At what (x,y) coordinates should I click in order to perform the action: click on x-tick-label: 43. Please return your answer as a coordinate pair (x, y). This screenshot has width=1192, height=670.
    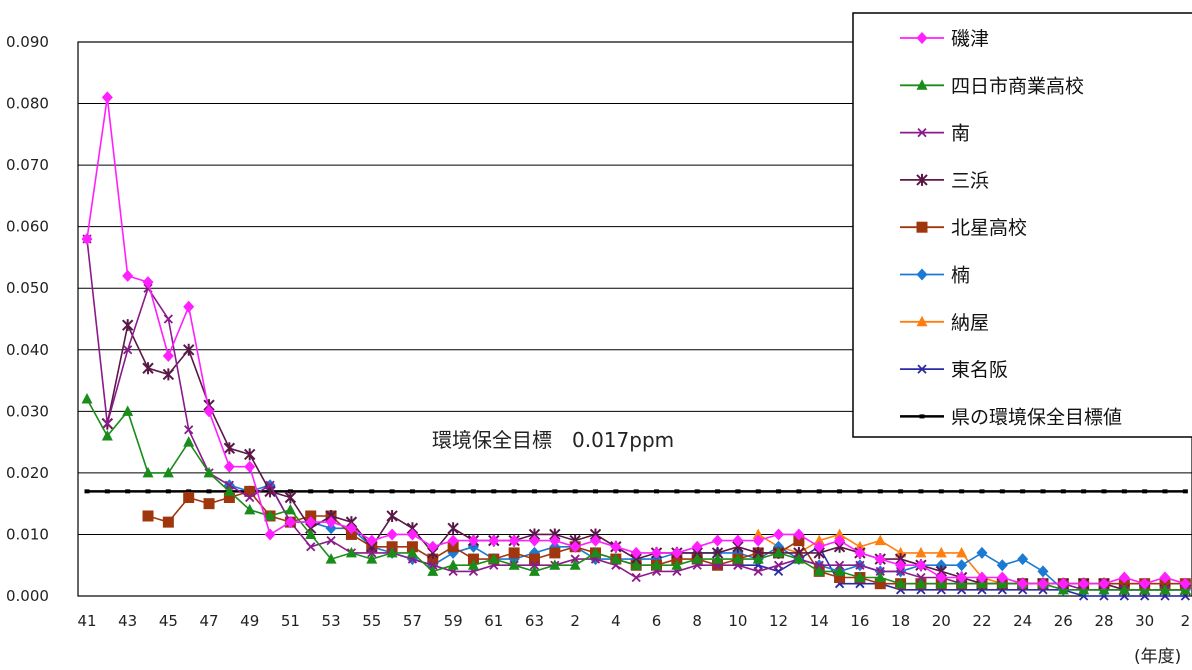
    Looking at the image, I should click on (127, 621).